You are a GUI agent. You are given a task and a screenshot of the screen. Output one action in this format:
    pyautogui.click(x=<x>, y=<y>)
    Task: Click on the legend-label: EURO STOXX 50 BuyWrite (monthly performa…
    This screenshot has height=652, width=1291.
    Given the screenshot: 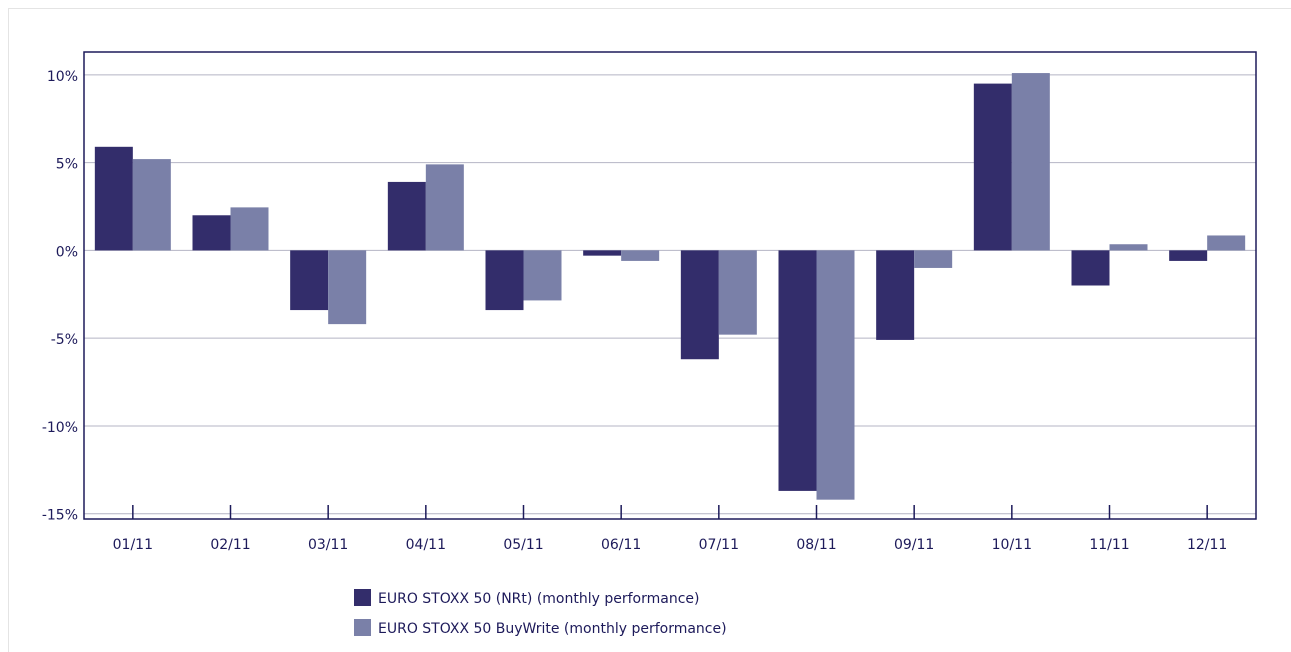 What is the action you would take?
    pyautogui.click(x=552, y=629)
    